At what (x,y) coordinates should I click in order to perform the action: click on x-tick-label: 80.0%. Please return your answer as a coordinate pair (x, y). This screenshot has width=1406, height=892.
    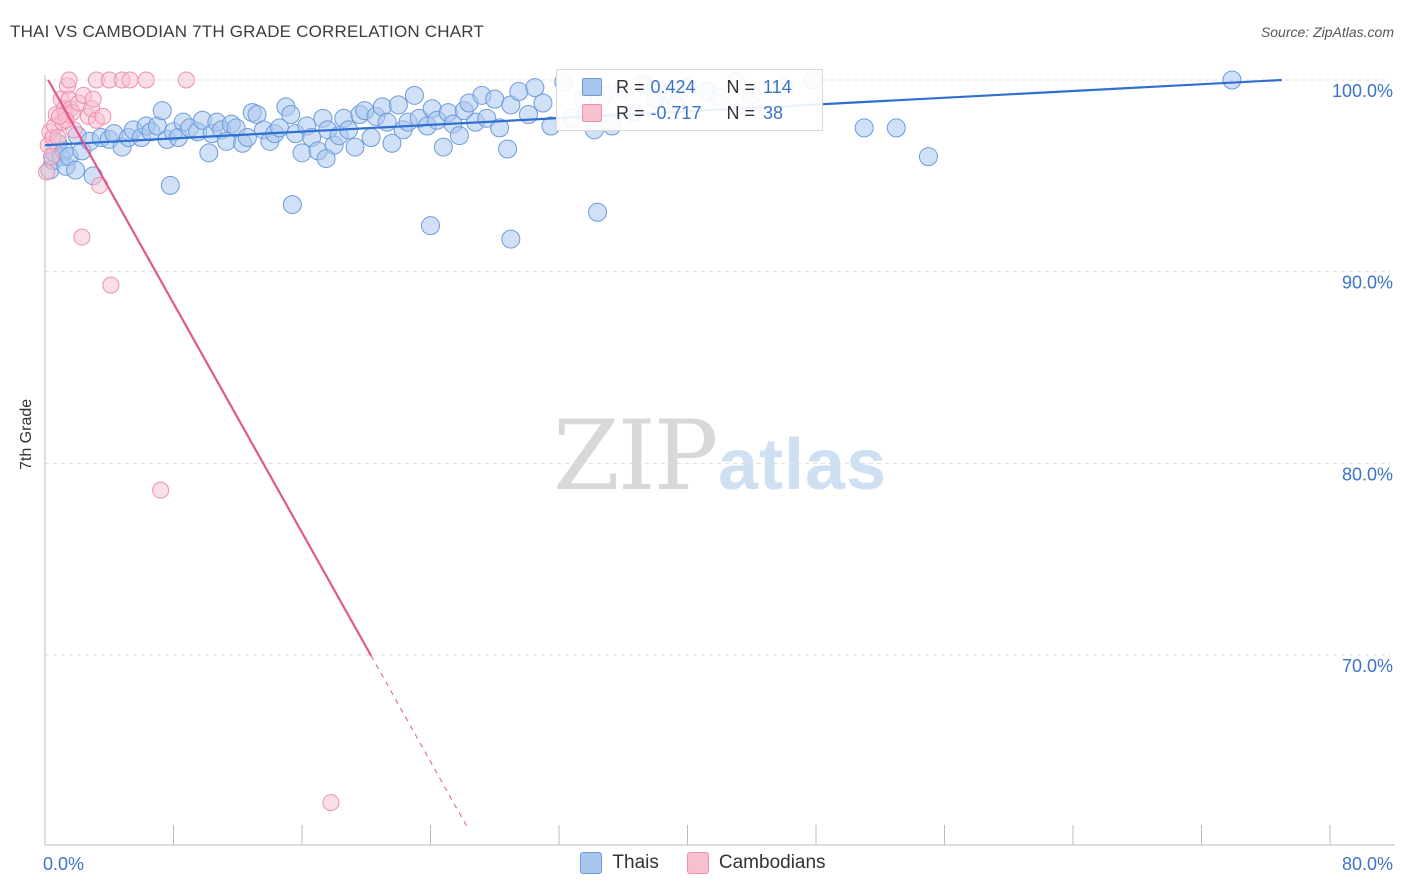
    Looking at the image, I should click on (1367, 864).